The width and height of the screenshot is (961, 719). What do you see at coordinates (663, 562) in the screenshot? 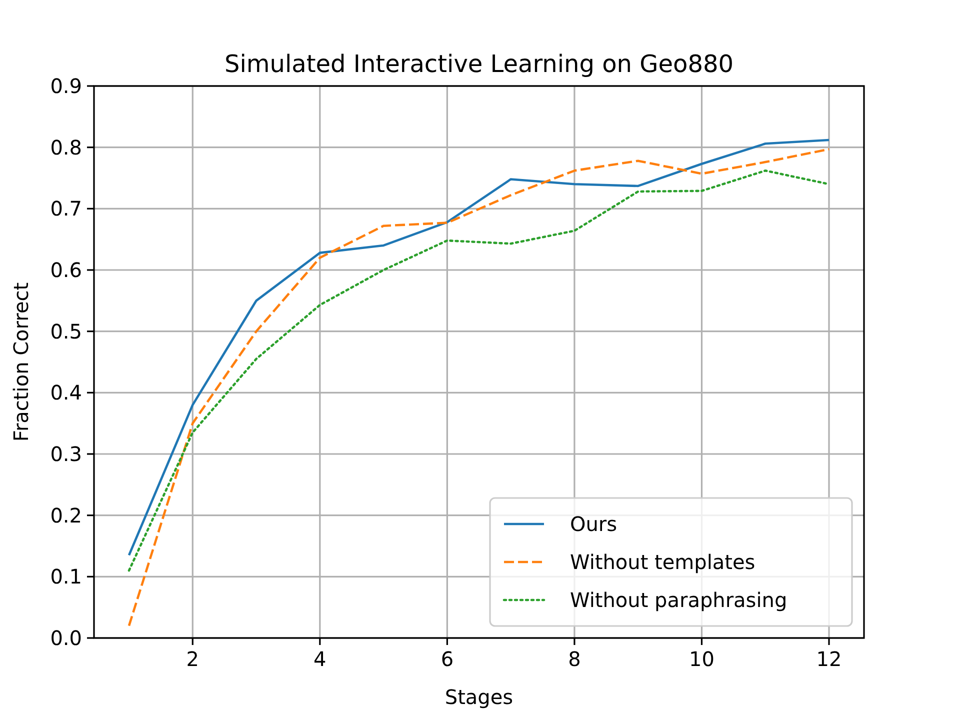
I see `legend-label: Without templates` at bounding box center [663, 562].